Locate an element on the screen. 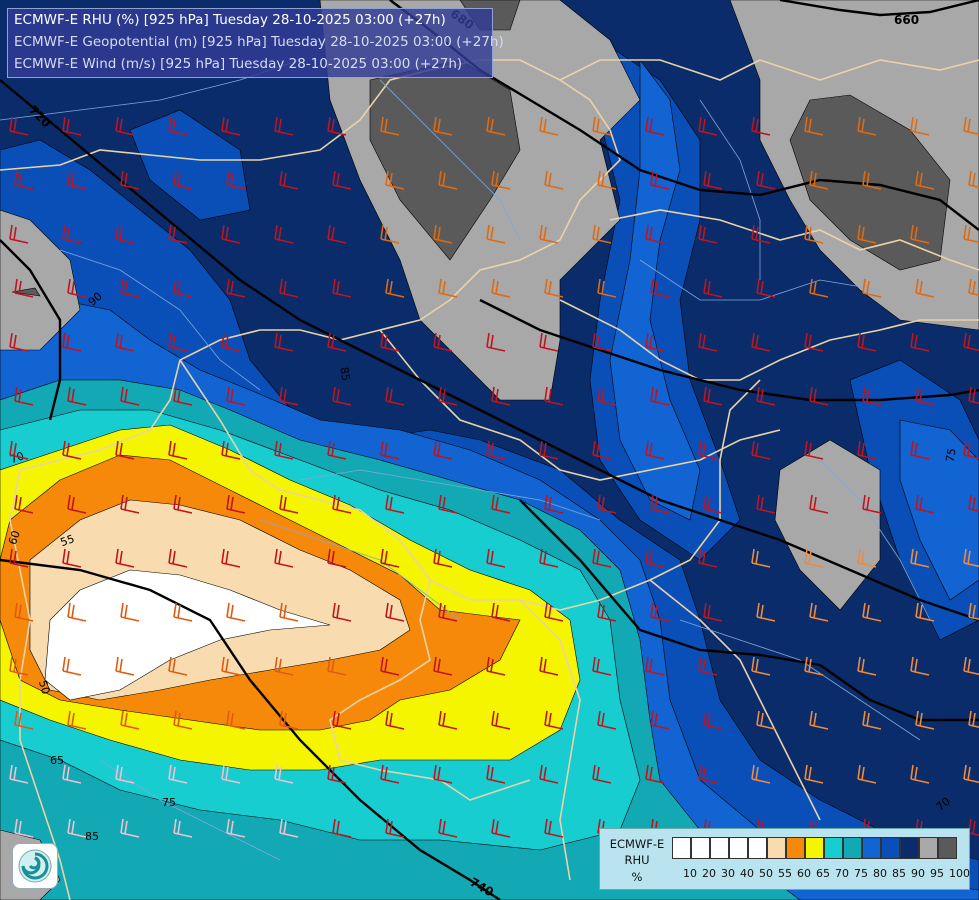  rh-label-50: 50 is located at coordinates (44, 687).